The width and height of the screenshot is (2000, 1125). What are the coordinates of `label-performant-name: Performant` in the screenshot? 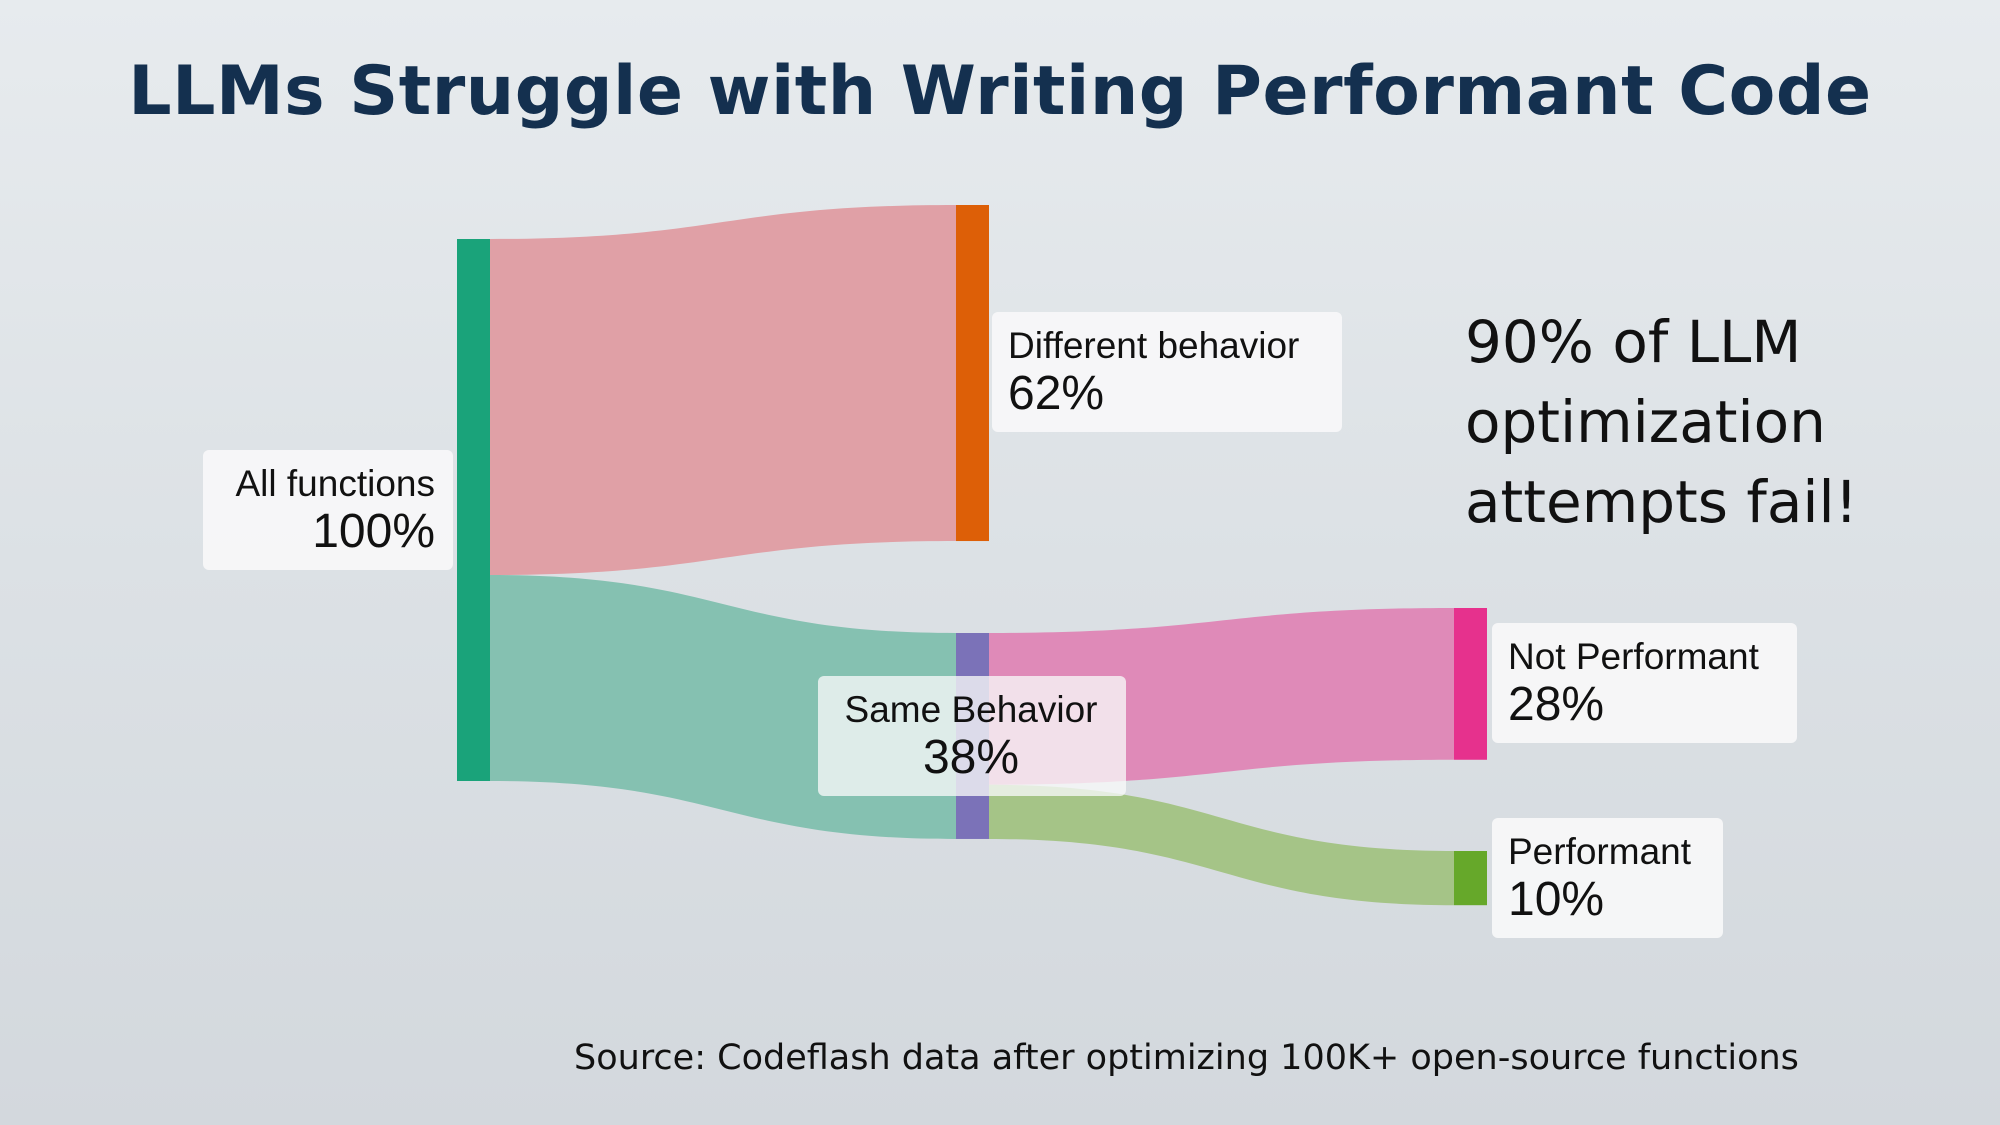 It's located at (1600, 851).